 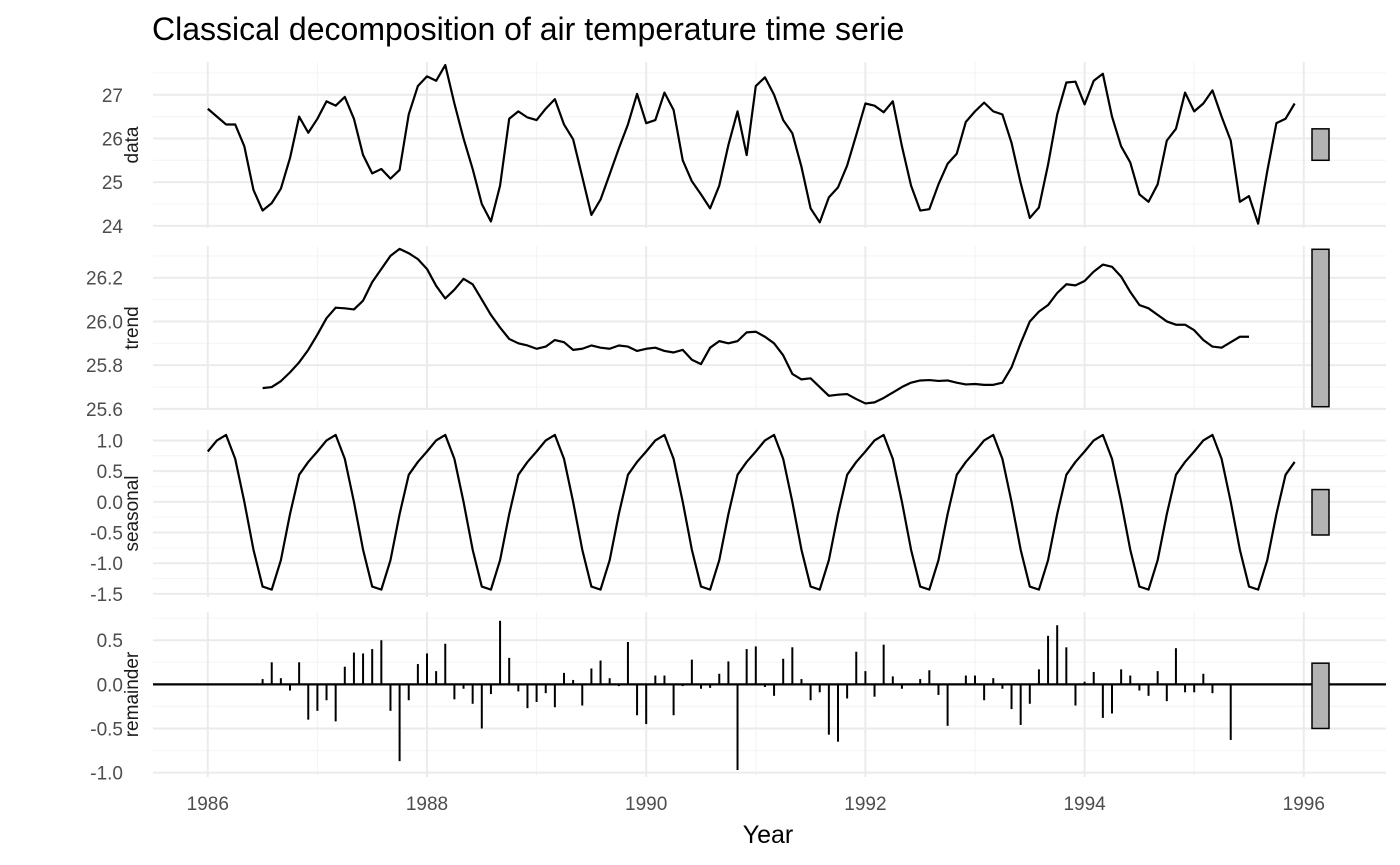 What do you see at coordinates (132, 144) in the screenshot?
I see `strip-label-data: data` at bounding box center [132, 144].